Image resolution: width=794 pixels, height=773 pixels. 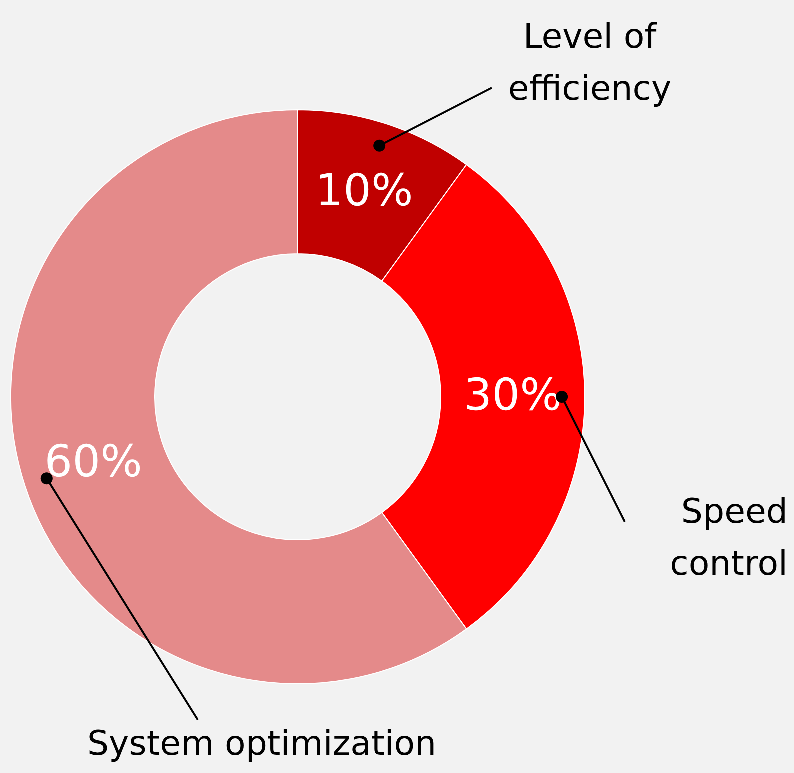 I want to click on data-label: 10%, so click(x=365, y=191).